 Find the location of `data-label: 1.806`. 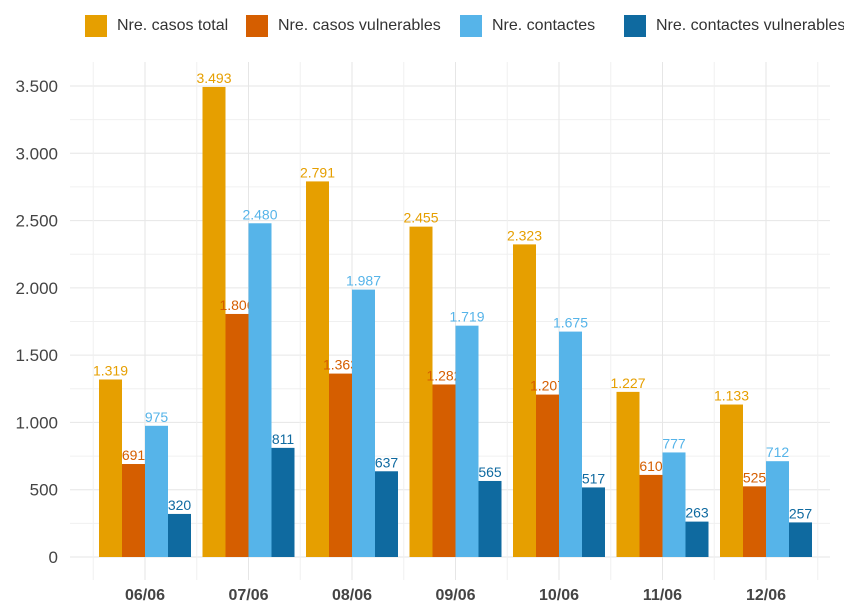

data-label: 1.806 is located at coordinates (236, 305).